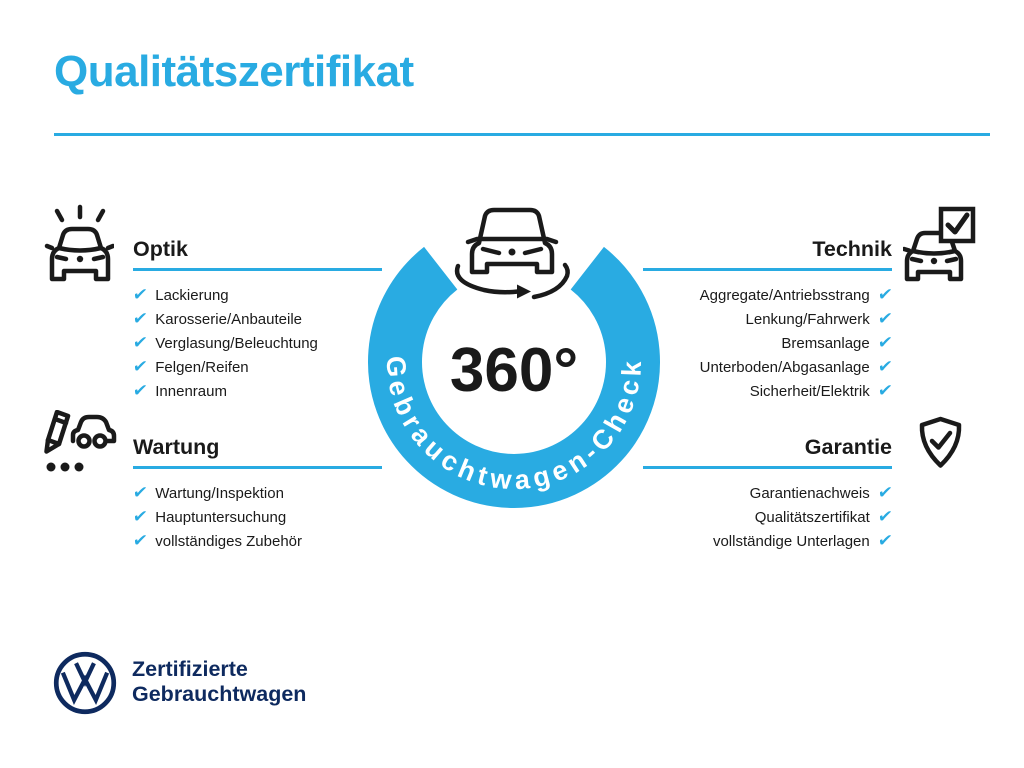 This screenshot has height=768, width=1024. I want to click on brand-line-1: Zertifizierte, so click(190, 669).